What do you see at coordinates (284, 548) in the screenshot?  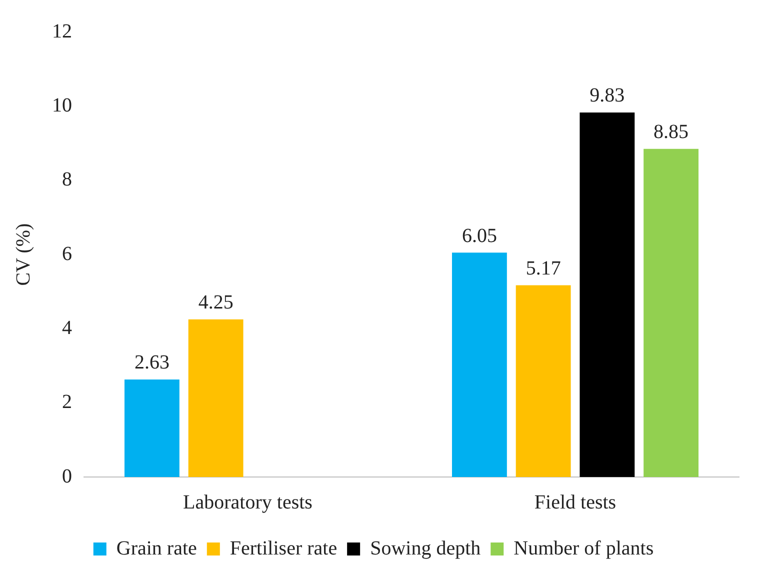 I see `legend-label: Fertiliser rate` at bounding box center [284, 548].